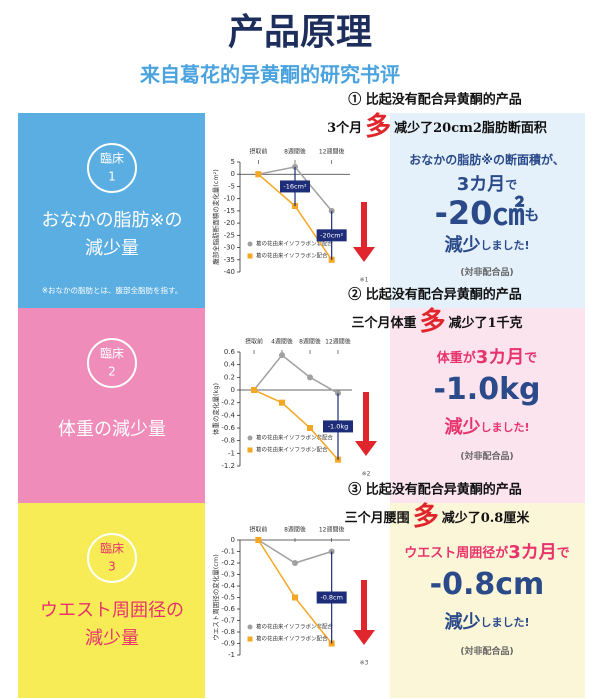  Describe the element at coordinates (504, 622) in the screenshot. I see `result-part: しました!` at that location.